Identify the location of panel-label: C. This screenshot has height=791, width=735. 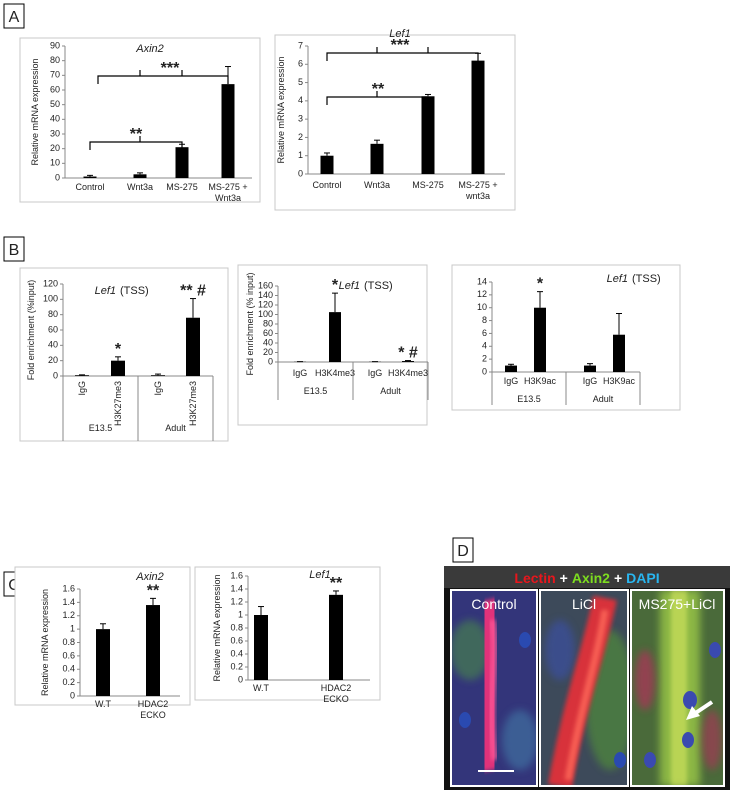
(14, 585).